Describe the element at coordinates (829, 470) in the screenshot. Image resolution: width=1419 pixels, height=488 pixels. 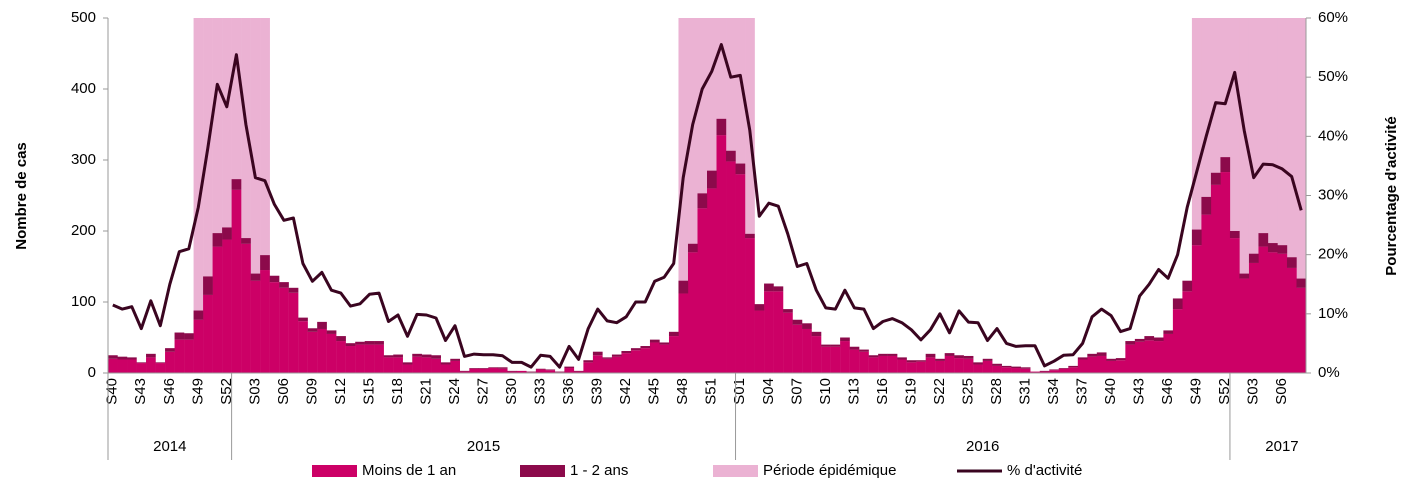
I see `legend-label: Période épidémique` at that location.